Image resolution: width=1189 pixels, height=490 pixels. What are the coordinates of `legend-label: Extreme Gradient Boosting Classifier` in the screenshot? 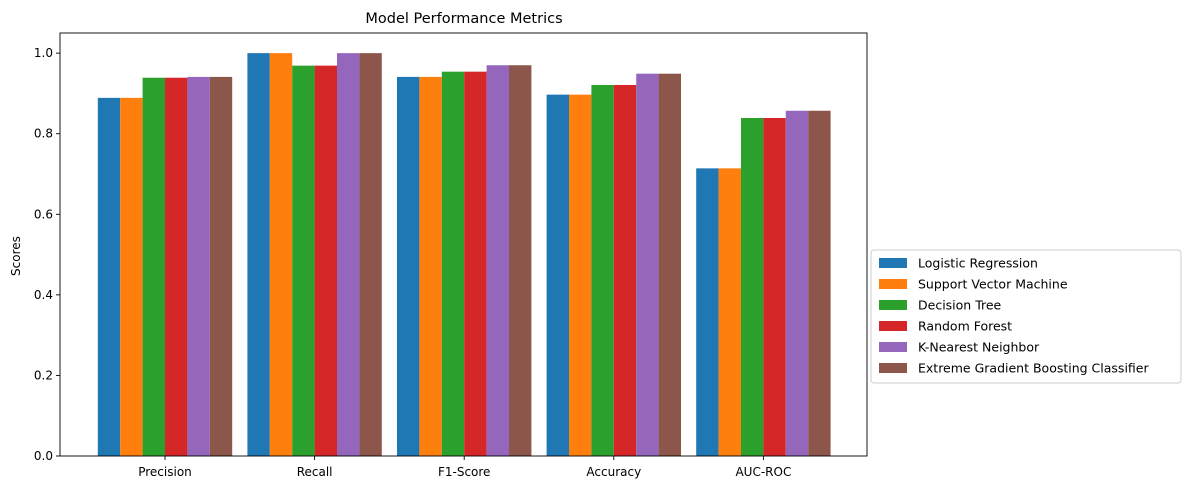 It's located at (1033, 368).